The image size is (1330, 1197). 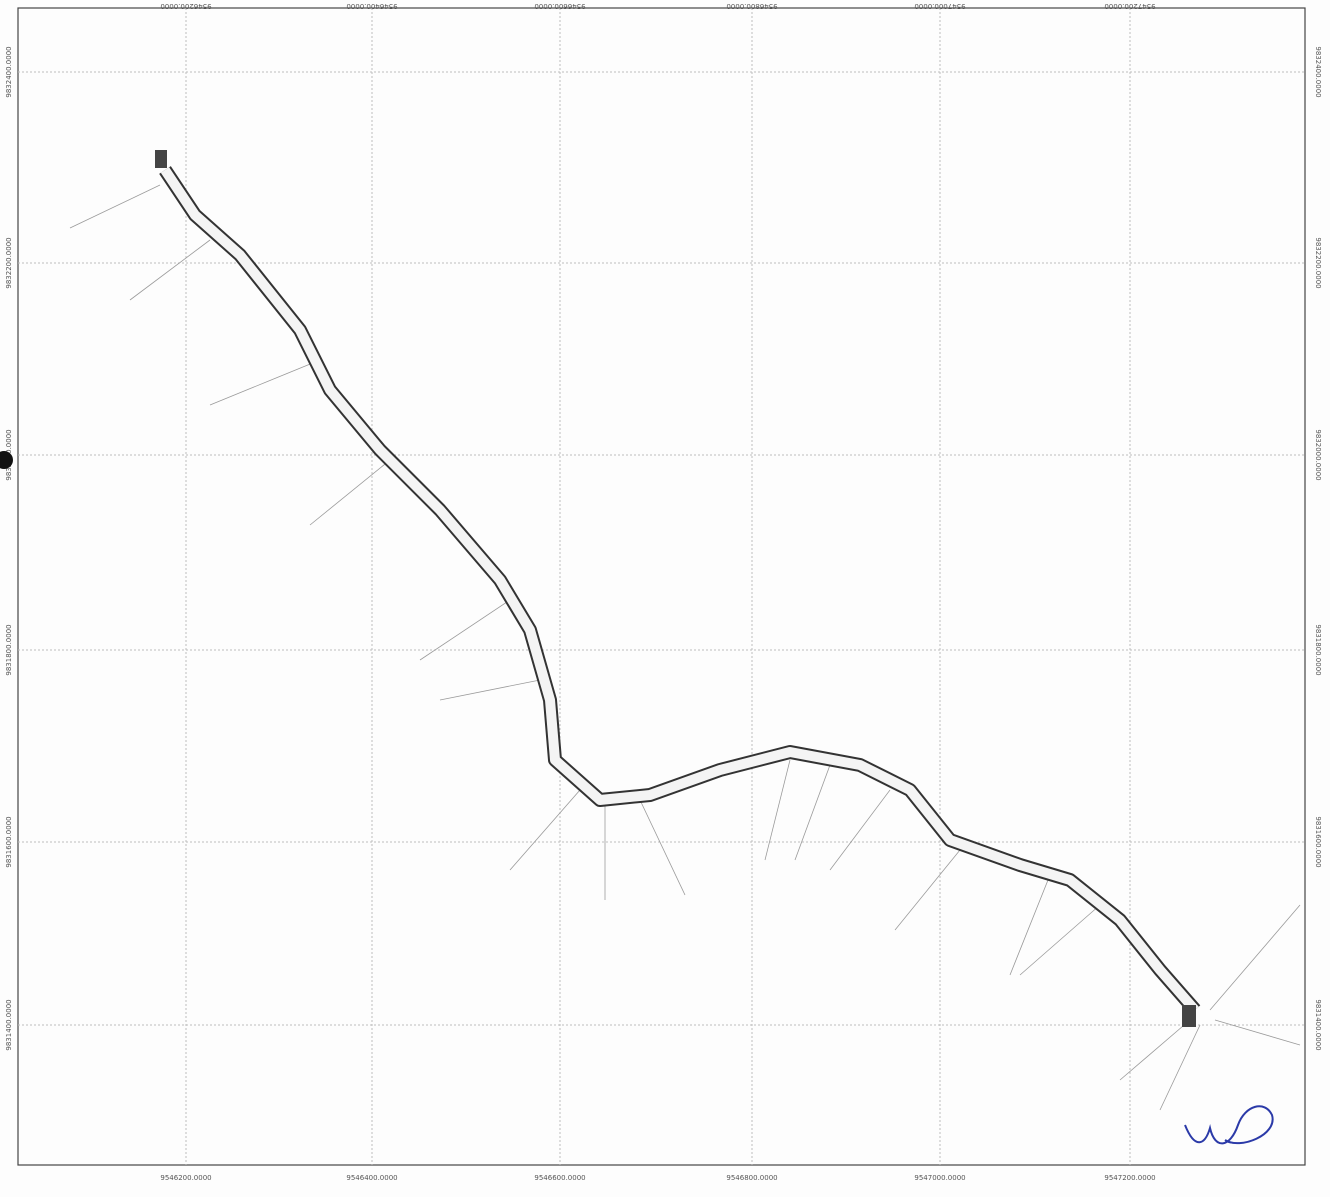 I want to click on grid-label: 9832000.0000, so click(x=1318, y=454).